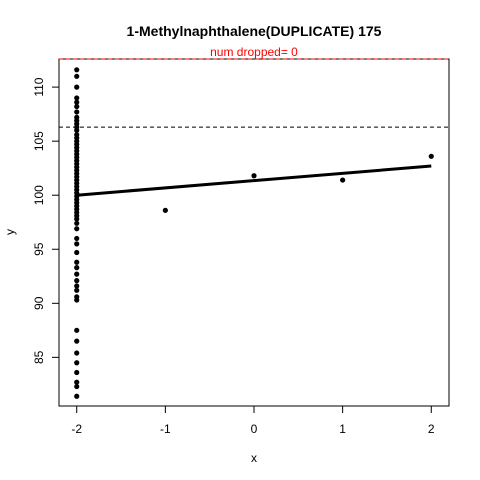  What do you see at coordinates (39, 141) in the screenshot?
I see `y-tick-label: 105` at bounding box center [39, 141].